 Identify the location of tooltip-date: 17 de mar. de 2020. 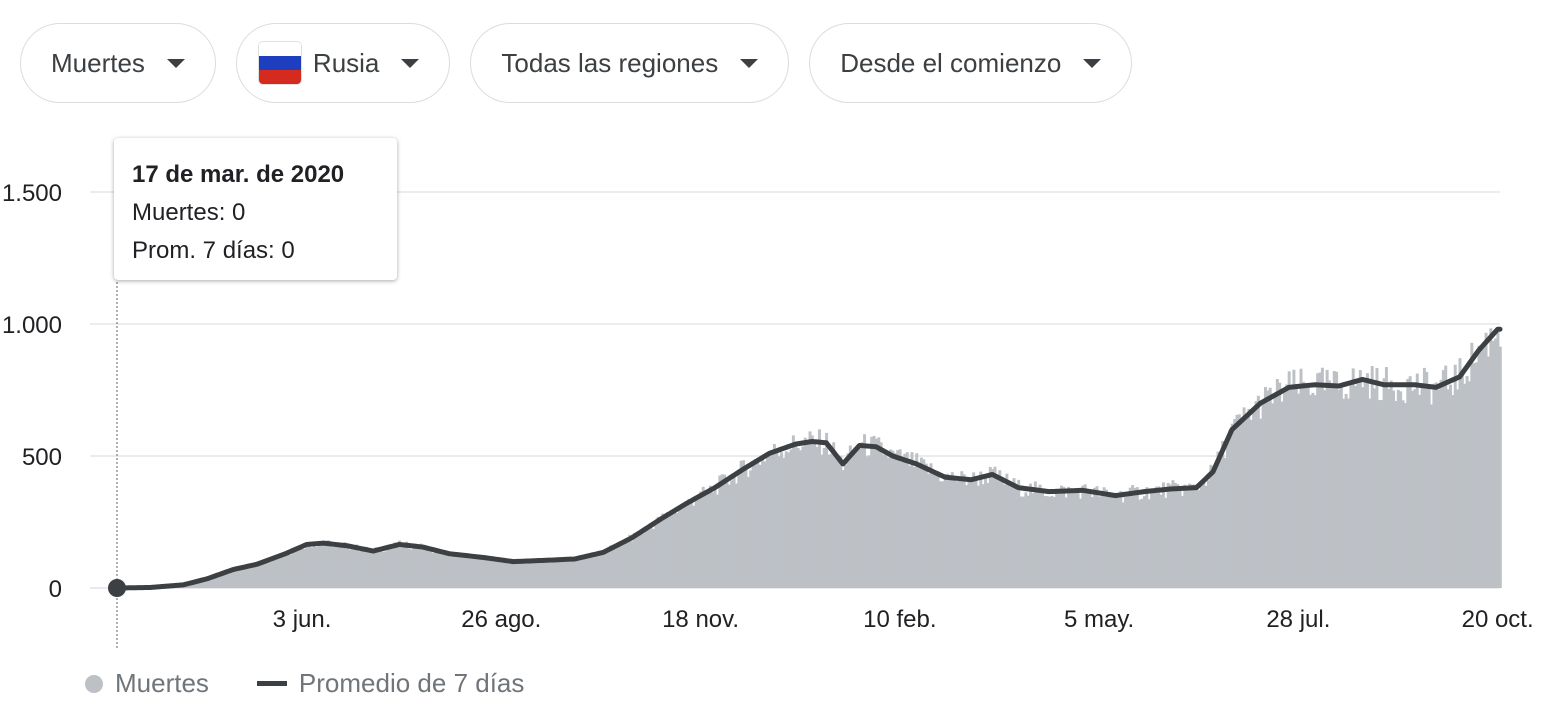
(238, 174).